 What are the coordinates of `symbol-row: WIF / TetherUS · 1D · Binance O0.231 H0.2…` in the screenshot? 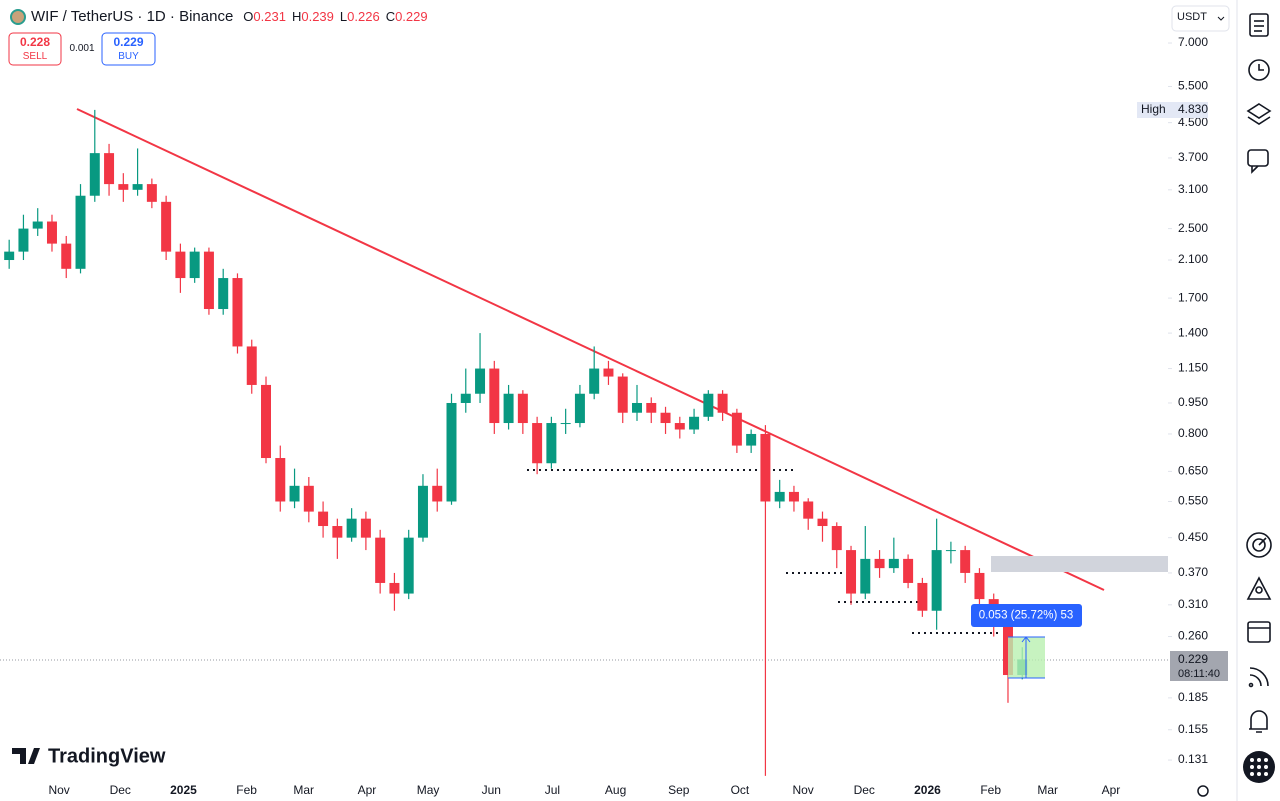 It's located at (229, 16).